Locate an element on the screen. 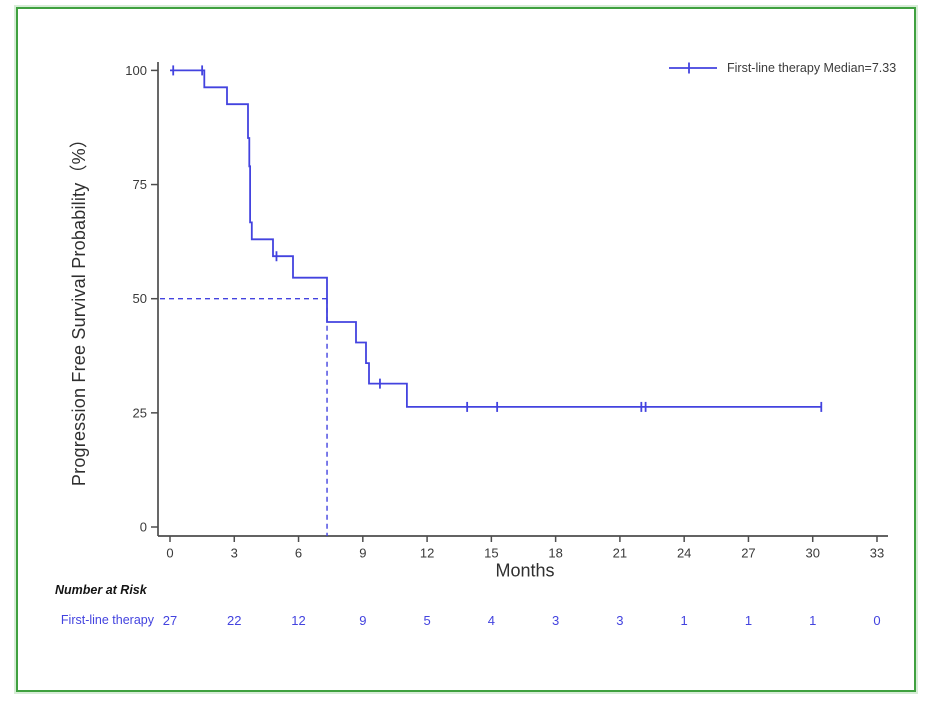 This screenshot has height=709, width=936. x-axis-label: Months is located at coordinates (525, 570).